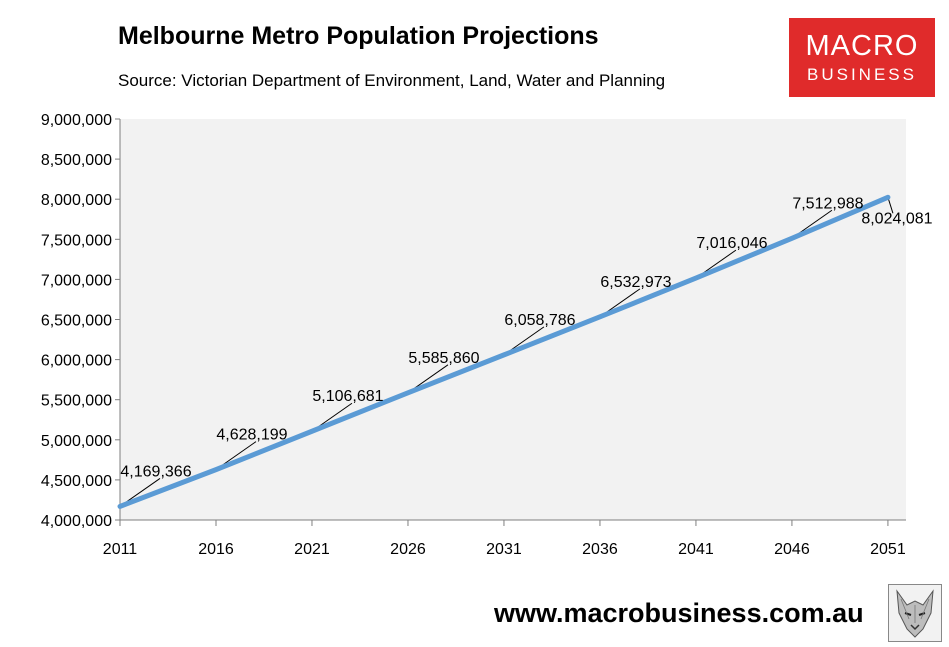  Describe the element at coordinates (827, 203) in the screenshot. I see `data-label: 7,512,988` at that location.